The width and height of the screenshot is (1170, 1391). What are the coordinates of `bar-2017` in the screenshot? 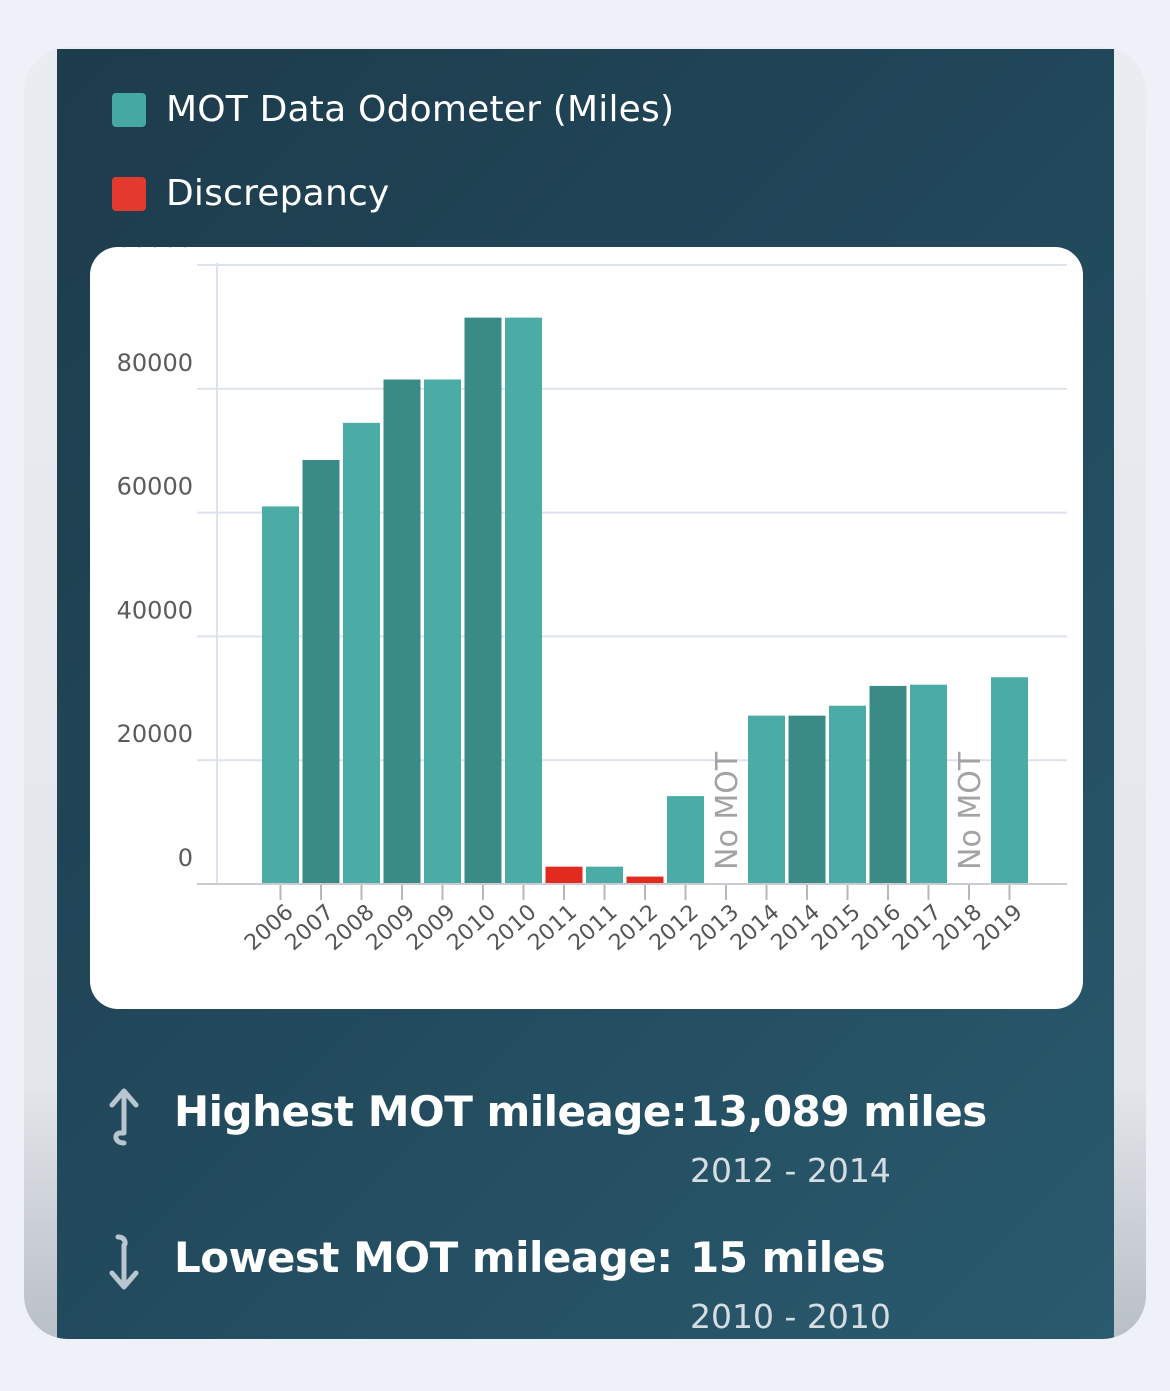 It's located at (928, 784).